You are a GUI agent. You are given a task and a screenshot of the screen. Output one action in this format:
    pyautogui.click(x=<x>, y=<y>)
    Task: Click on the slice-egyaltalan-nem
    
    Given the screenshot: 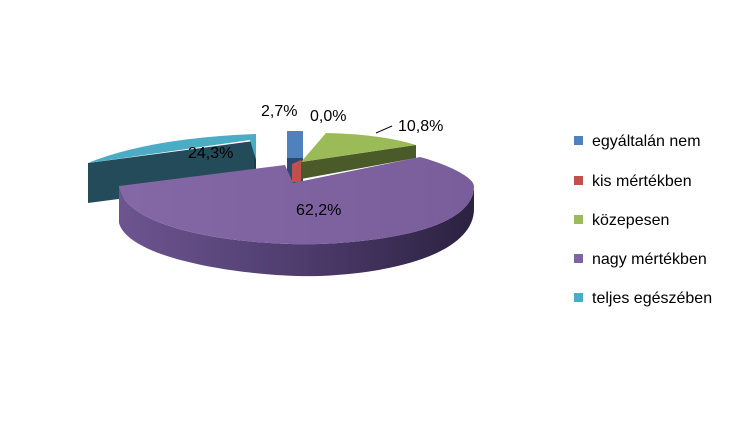 What is the action you would take?
    pyautogui.click(x=295, y=144)
    